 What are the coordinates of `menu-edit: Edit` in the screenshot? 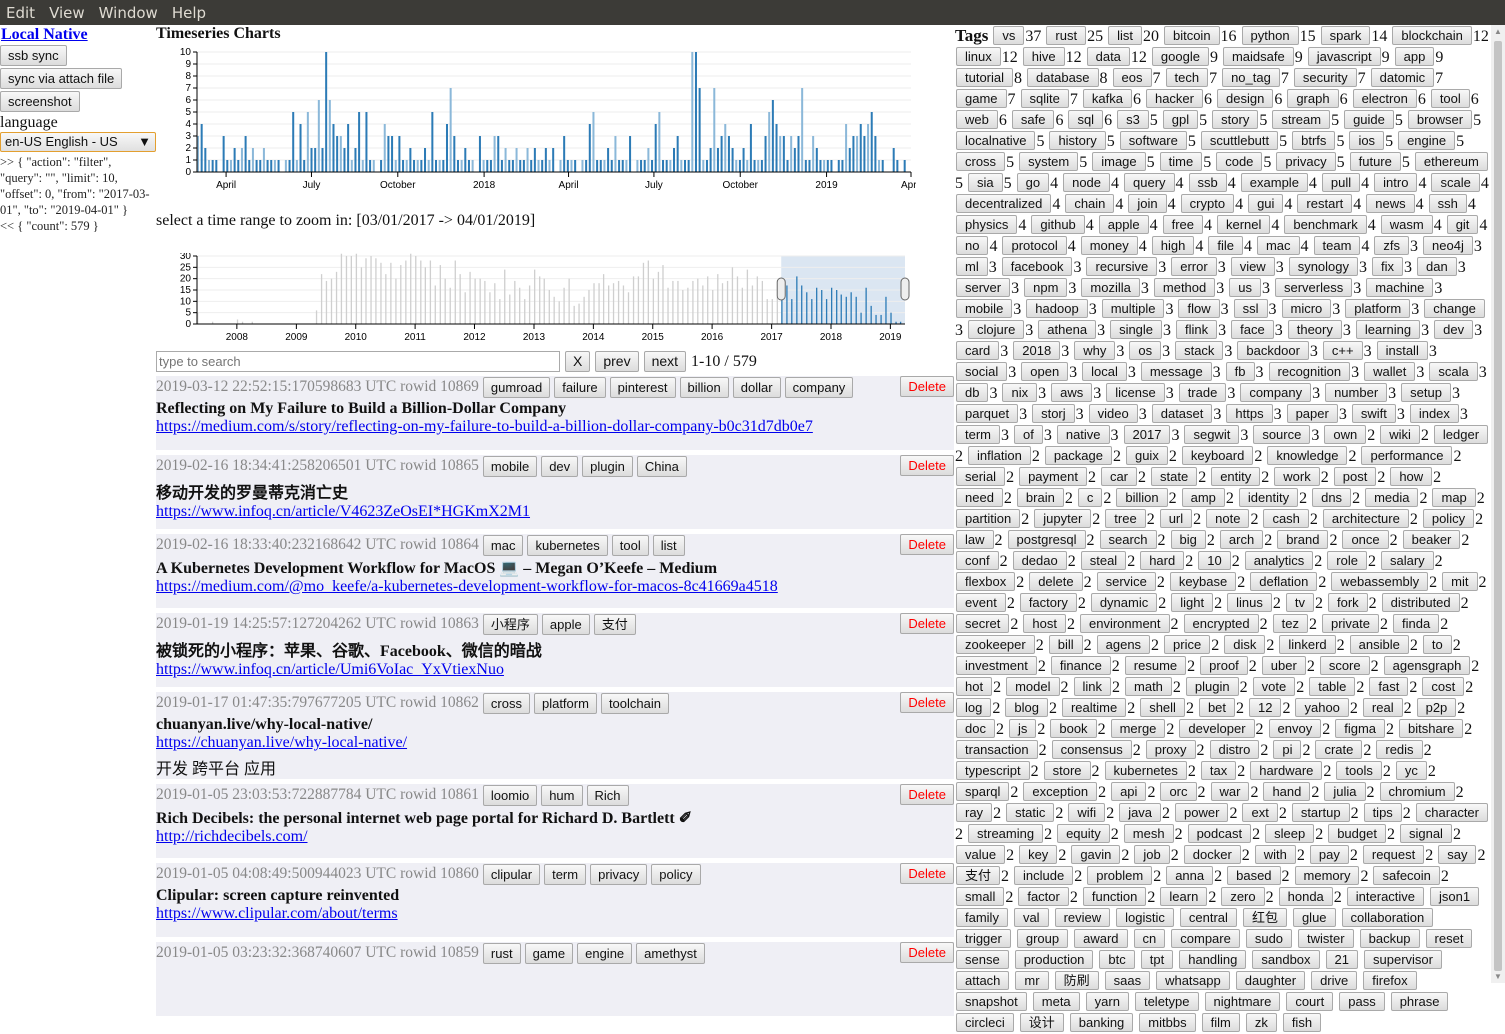 It's located at (21, 12).